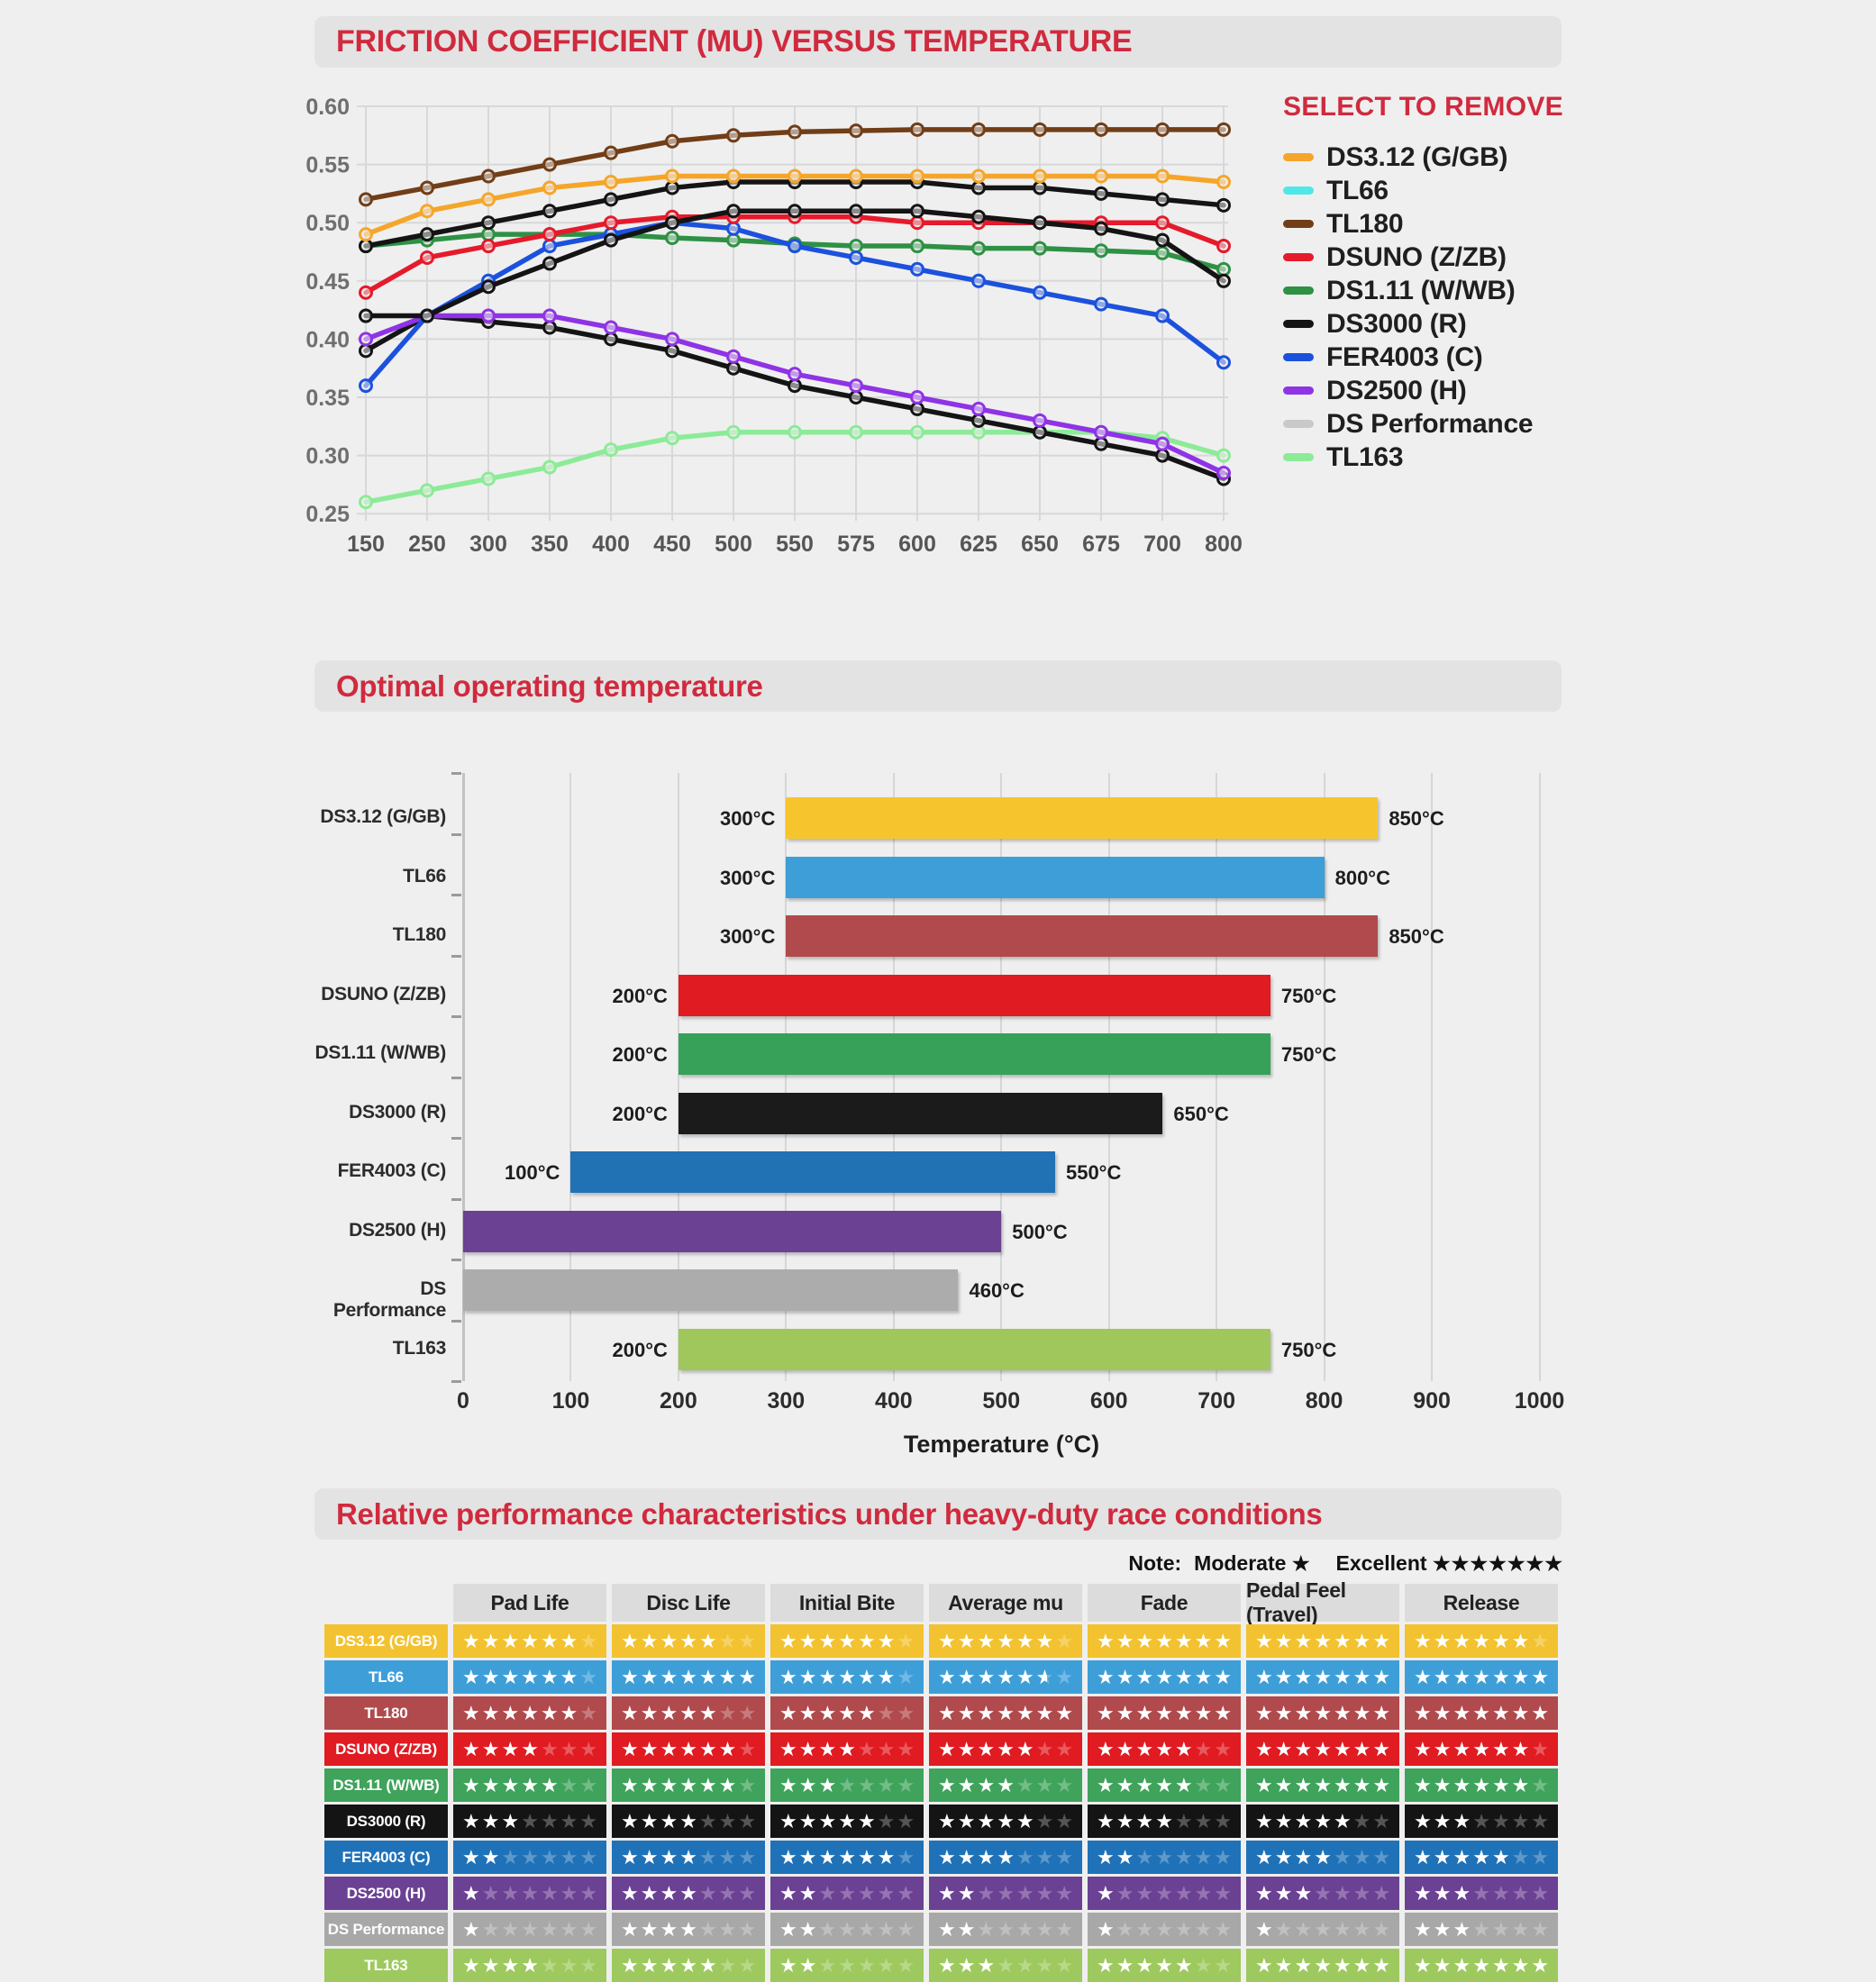  What do you see at coordinates (532, 1172) in the screenshot?
I see `bar-start-label: 100°C` at bounding box center [532, 1172].